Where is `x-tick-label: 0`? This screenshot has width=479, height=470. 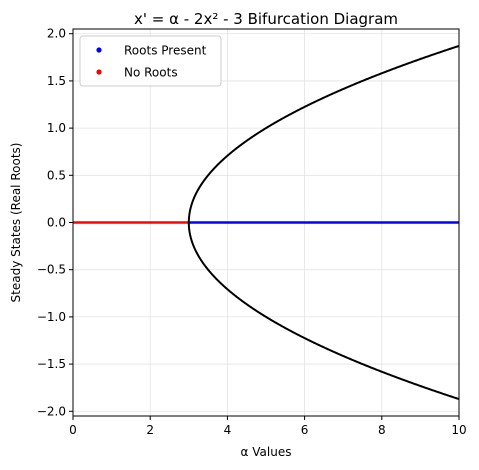 x-tick-label: 0 is located at coordinates (73, 430).